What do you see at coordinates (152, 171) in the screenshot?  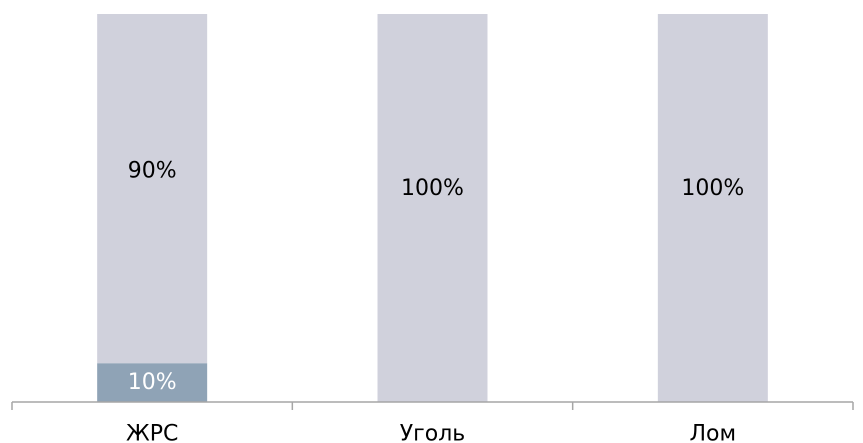 I see `data-label: 90%` at bounding box center [152, 171].